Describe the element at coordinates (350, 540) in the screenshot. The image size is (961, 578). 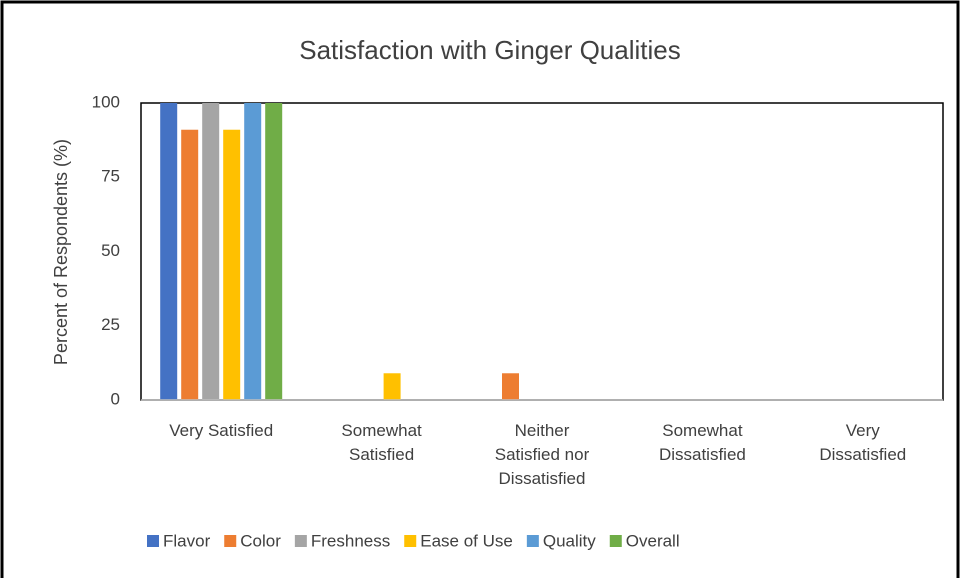
I see `legend-label: Freshness` at that location.